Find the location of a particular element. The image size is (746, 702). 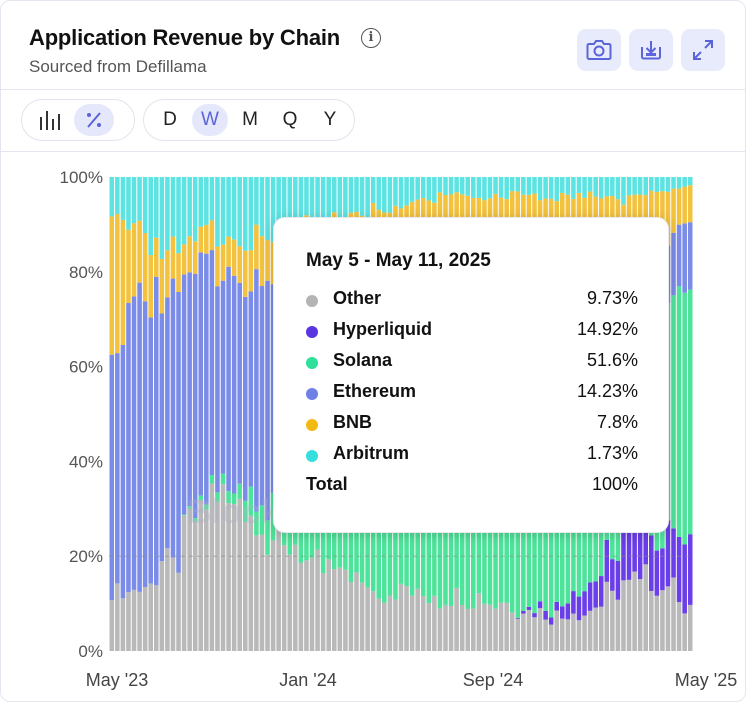

info-icon: i is located at coordinates (371, 38).